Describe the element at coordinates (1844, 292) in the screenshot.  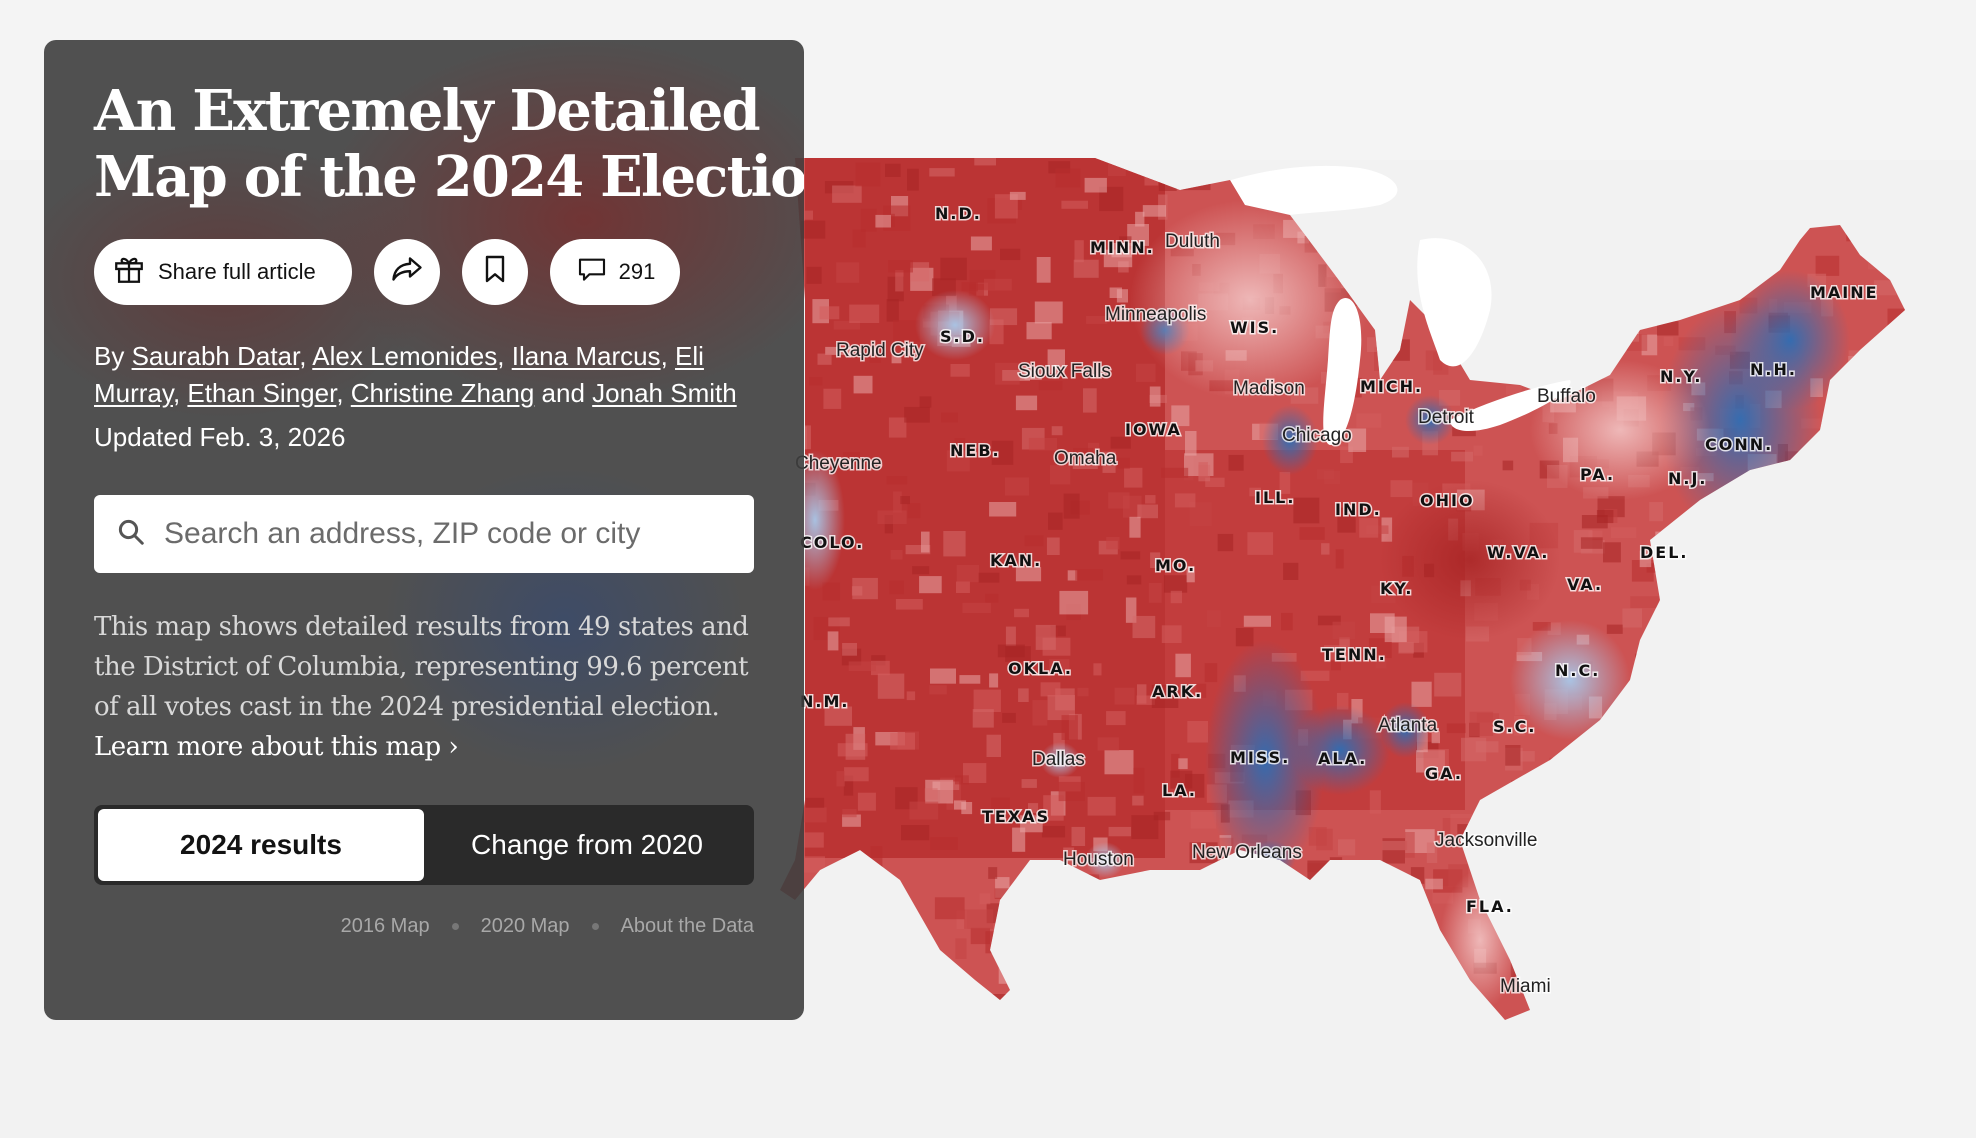
I see `state-label: MAINE` at that location.